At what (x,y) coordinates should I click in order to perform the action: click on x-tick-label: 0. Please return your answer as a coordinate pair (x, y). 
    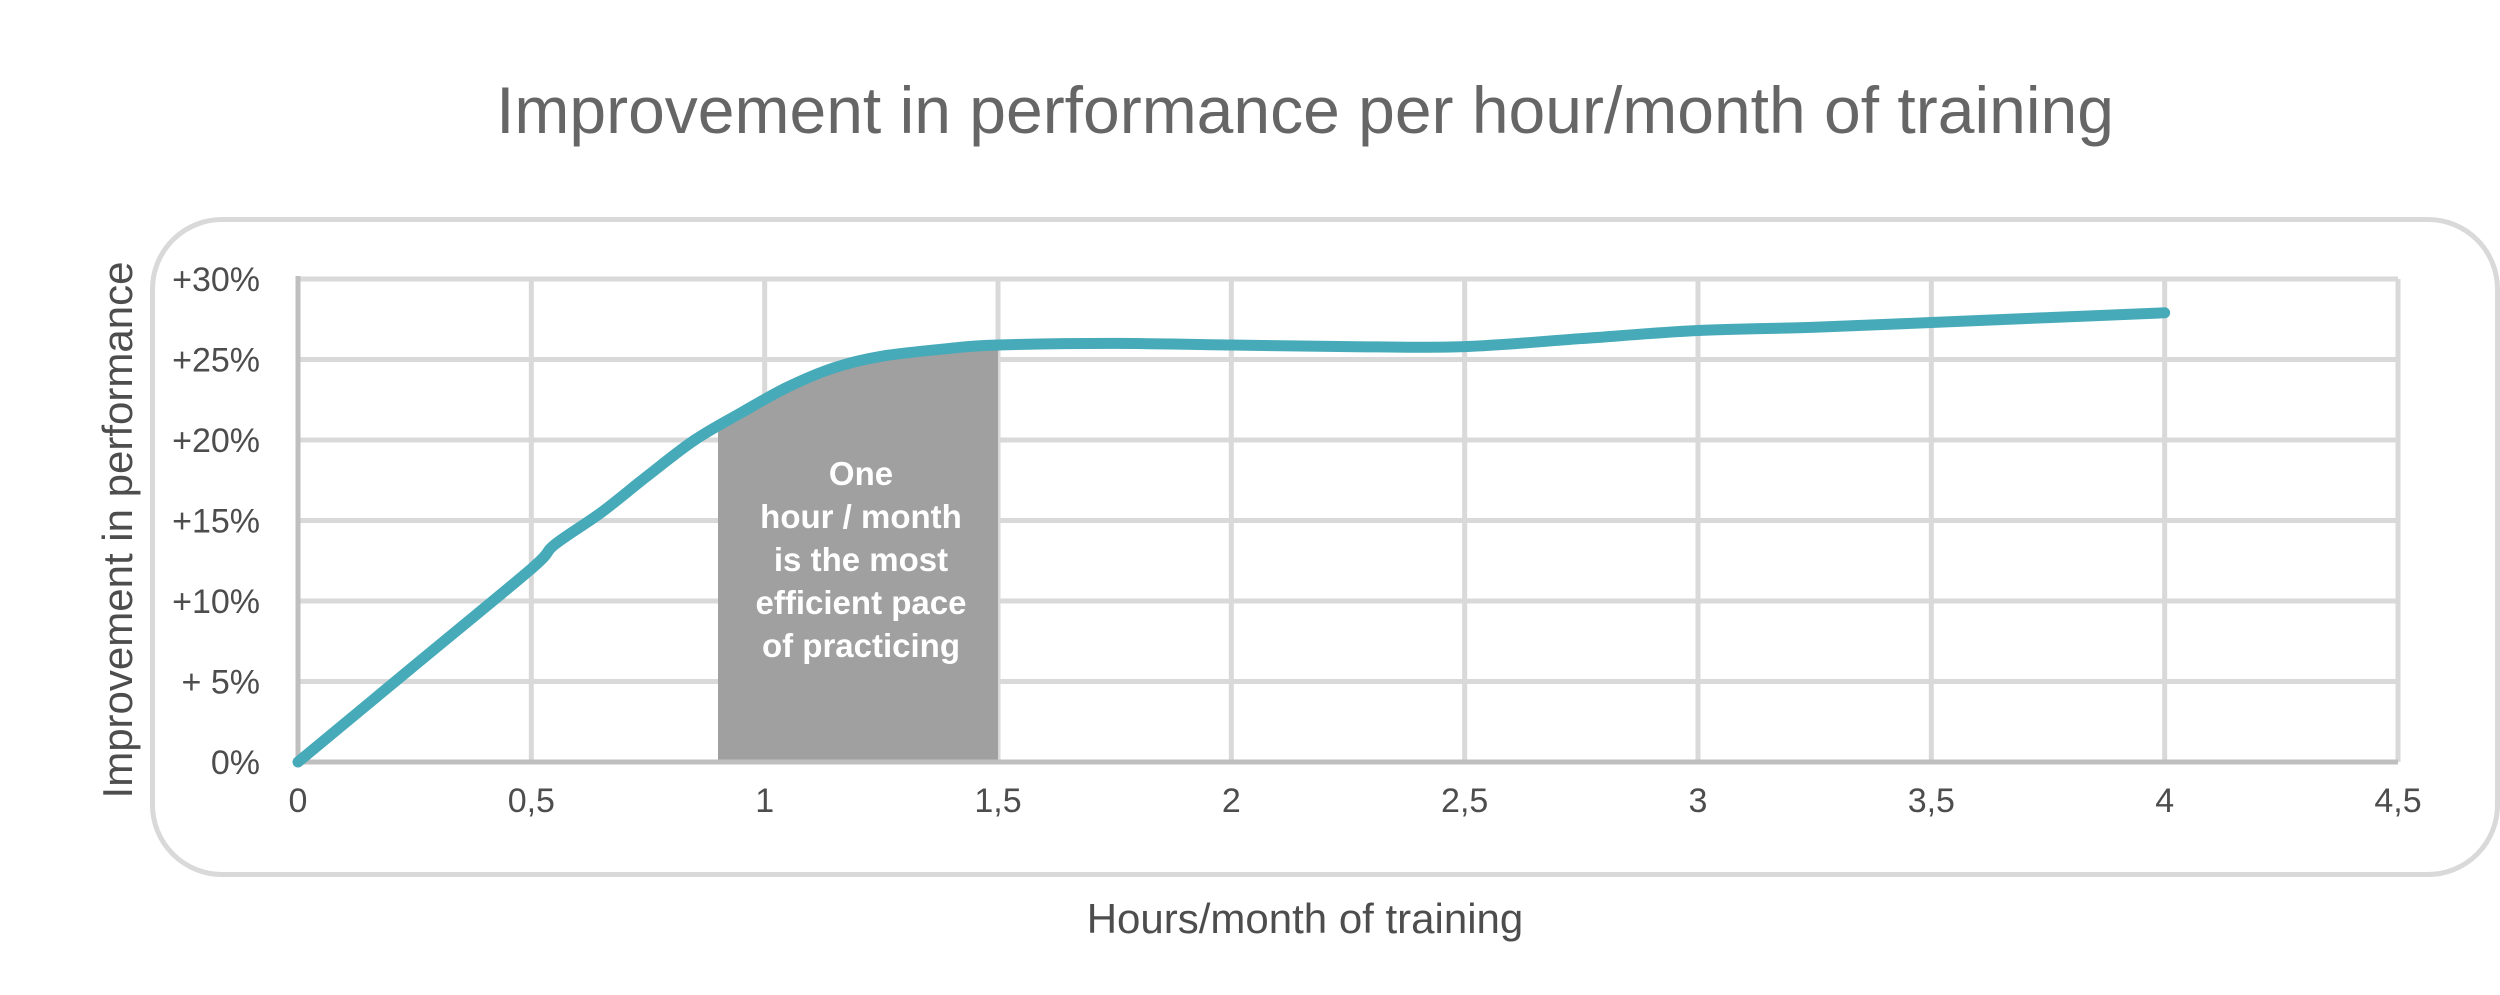
    Looking at the image, I should click on (298, 801).